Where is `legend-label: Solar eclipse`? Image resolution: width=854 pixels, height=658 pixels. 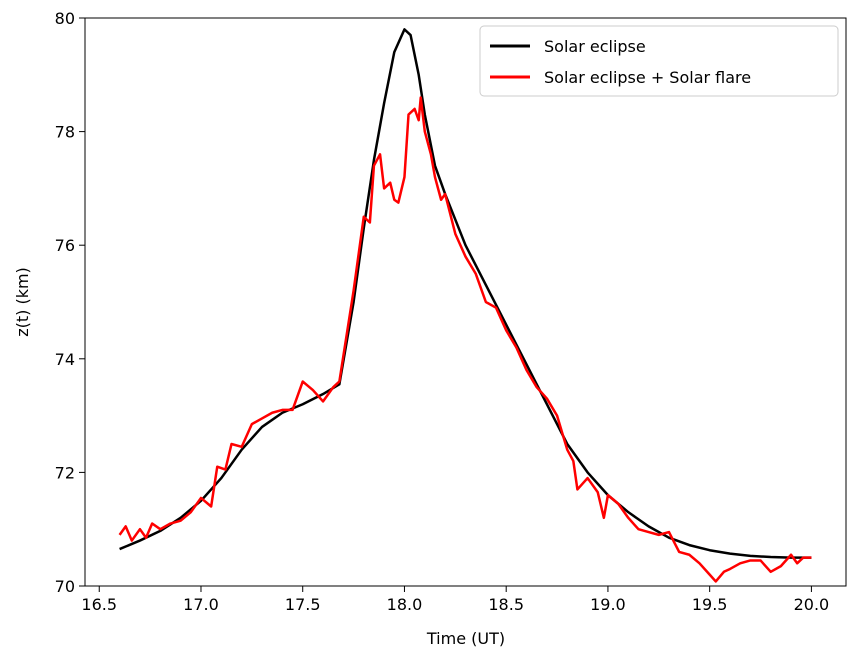
legend-label: Solar eclipse is located at coordinates (595, 46).